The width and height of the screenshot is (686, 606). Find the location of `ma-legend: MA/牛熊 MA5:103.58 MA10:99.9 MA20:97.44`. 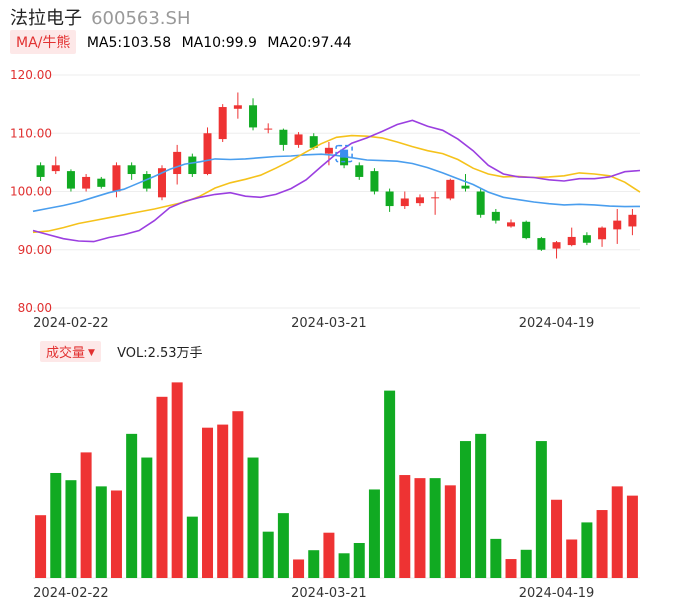

ma-legend: MA/牛熊 MA5:103.58 MA10:99.9 MA20:97.44 is located at coordinates (181, 42).